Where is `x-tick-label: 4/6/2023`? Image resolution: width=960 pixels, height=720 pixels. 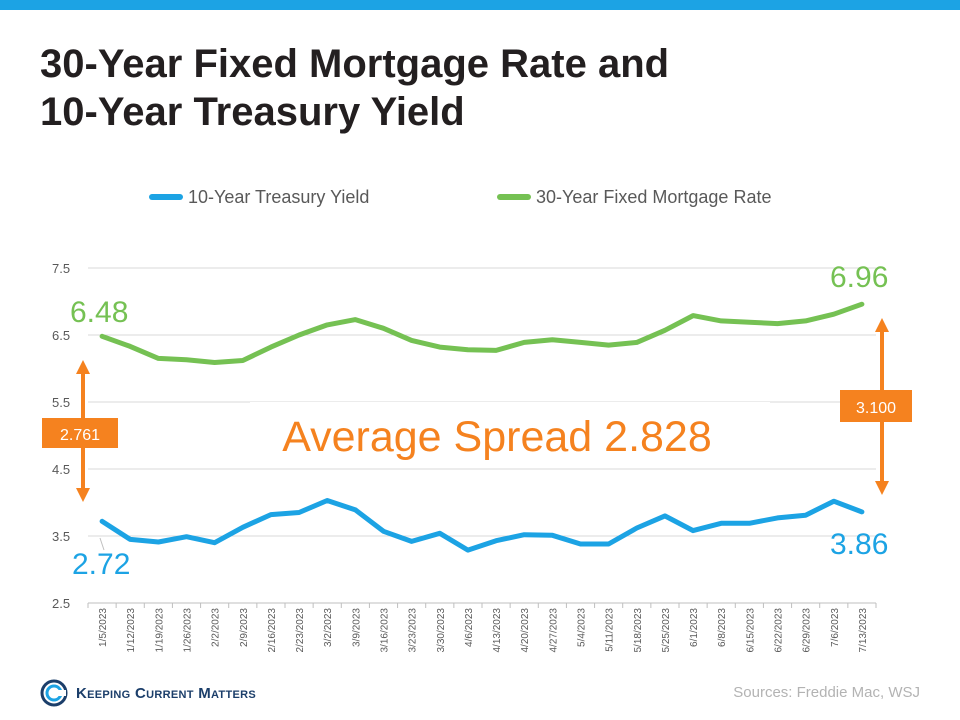 x-tick-label: 4/6/2023 is located at coordinates (469, 627).